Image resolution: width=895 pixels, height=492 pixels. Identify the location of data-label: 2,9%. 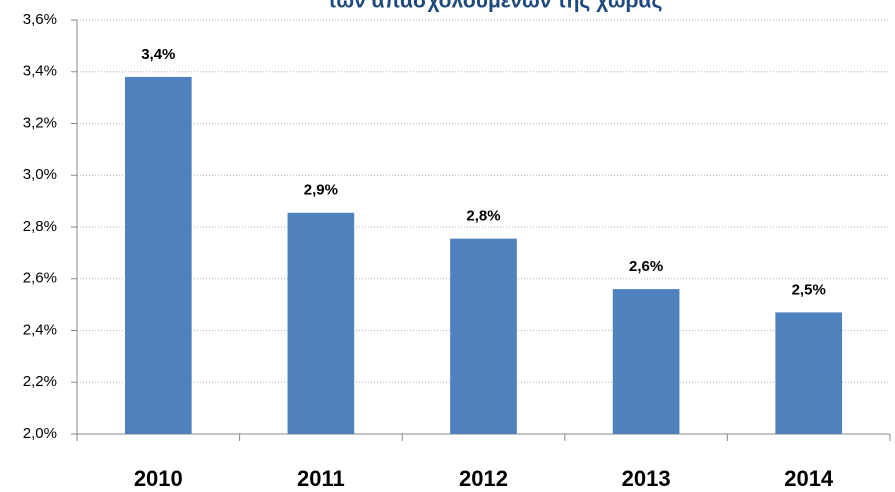
(321, 190).